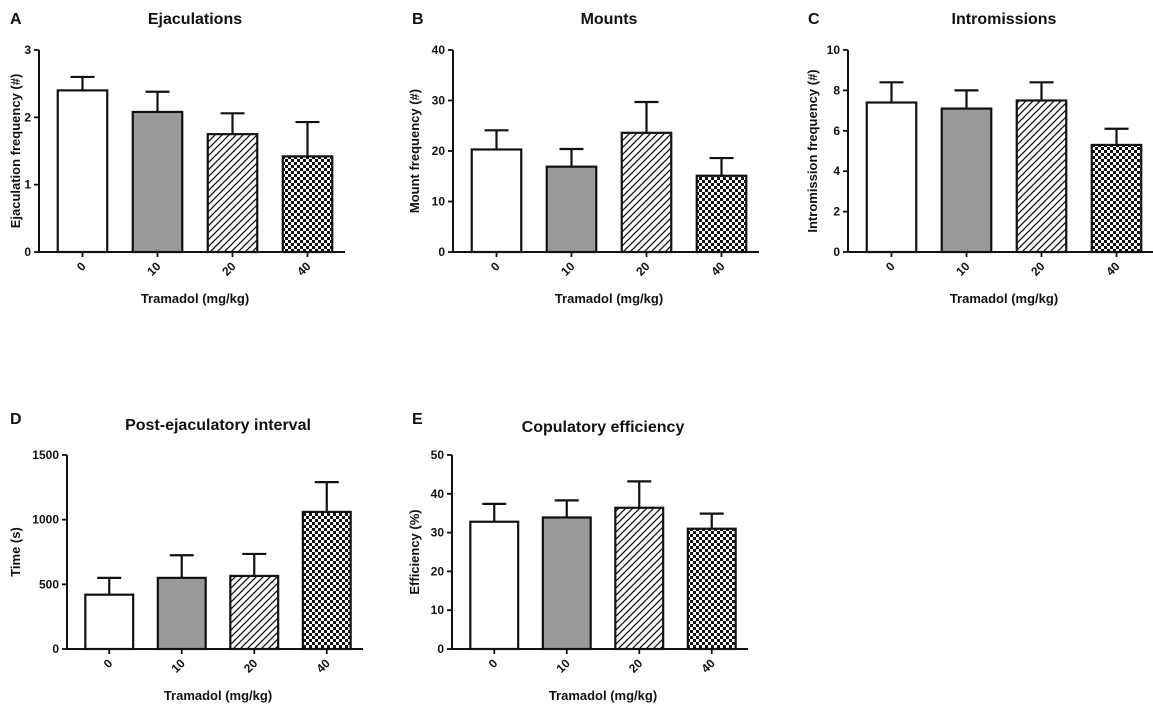  What do you see at coordinates (418, 19) in the screenshot?
I see `panel-letter: B` at bounding box center [418, 19].